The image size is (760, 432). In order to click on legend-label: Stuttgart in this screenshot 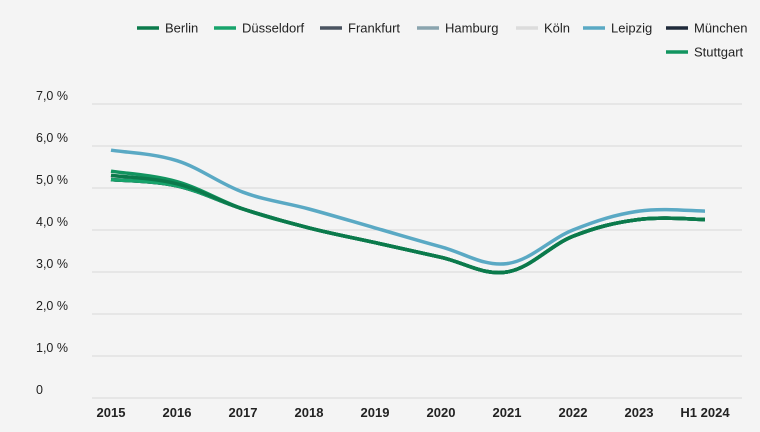, I will do `click(719, 52)`.